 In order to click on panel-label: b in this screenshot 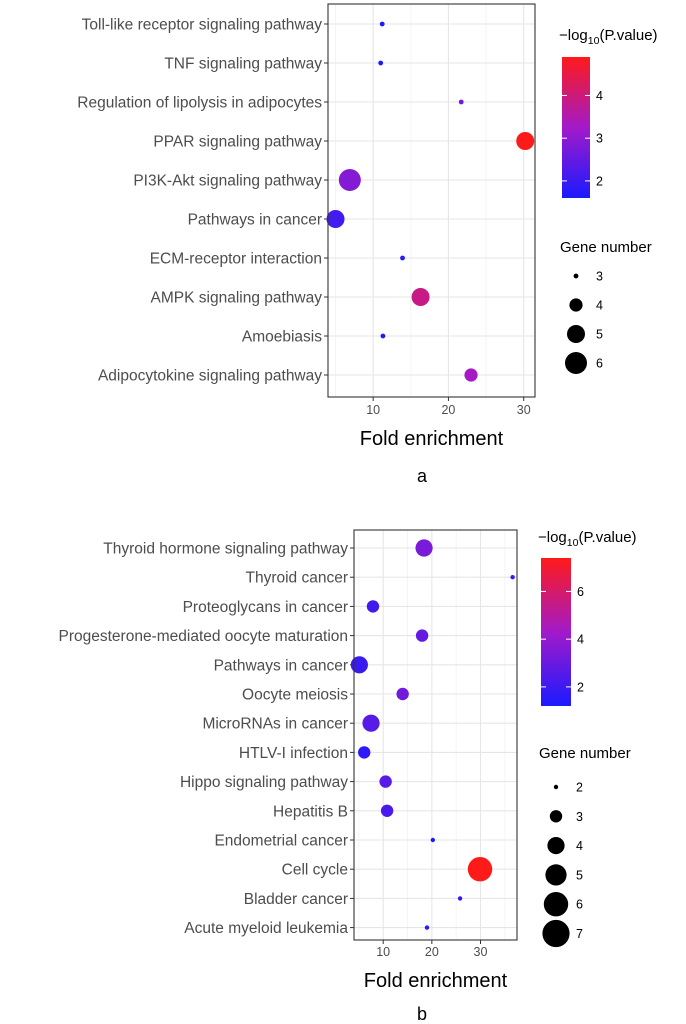, I will do `click(422, 1014)`.